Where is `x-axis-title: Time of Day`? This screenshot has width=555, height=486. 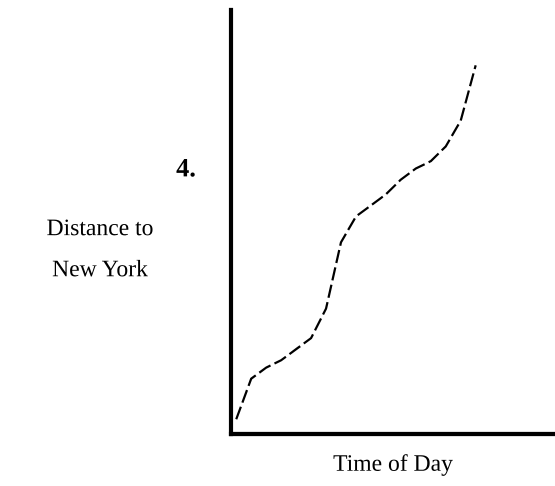
x-axis-title: Time of Day is located at coordinates (393, 465).